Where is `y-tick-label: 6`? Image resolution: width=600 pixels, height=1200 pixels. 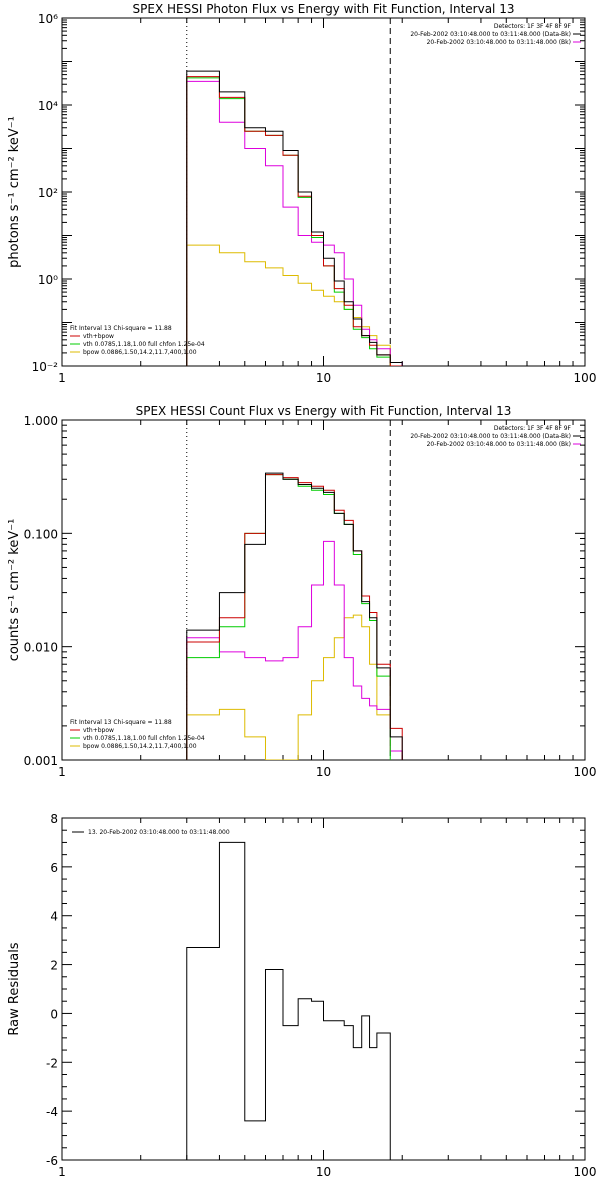 y-tick-label: 6 is located at coordinates (54, 868).